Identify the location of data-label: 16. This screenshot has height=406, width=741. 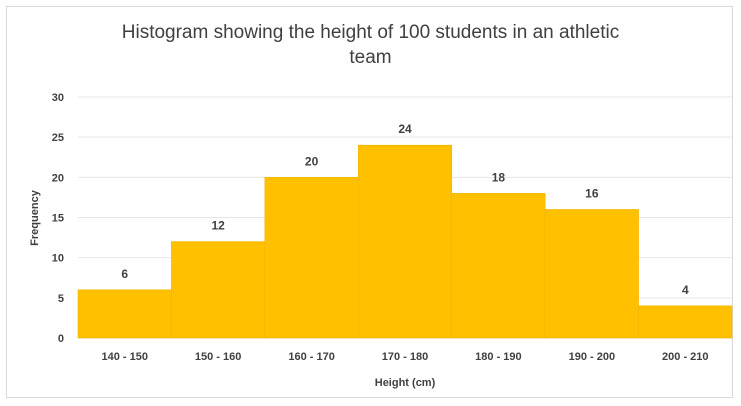
(592, 193).